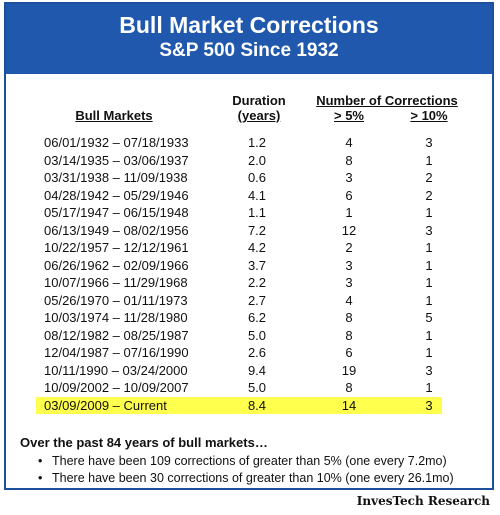  What do you see at coordinates (429, 317) in the screenshot?
I see `corrections-gt10-value: 5` at bounding box center [429, 317].